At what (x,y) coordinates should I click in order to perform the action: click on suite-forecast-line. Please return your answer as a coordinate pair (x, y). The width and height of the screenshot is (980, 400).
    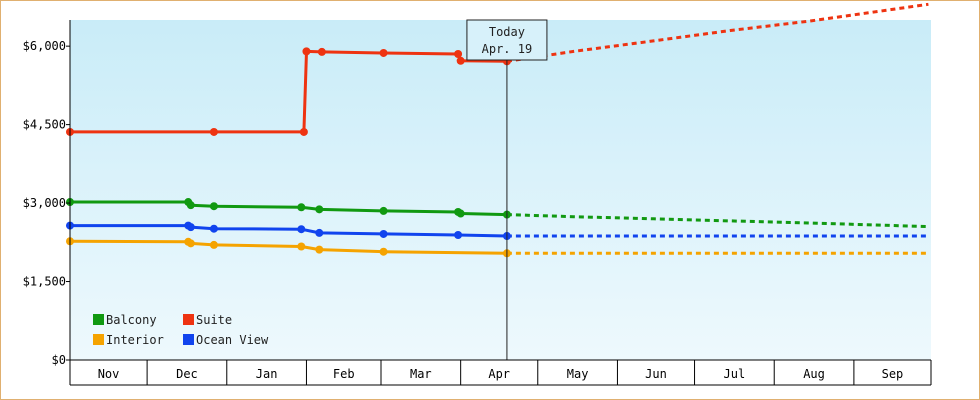
    Looking at the image, I should click on (717, 32).